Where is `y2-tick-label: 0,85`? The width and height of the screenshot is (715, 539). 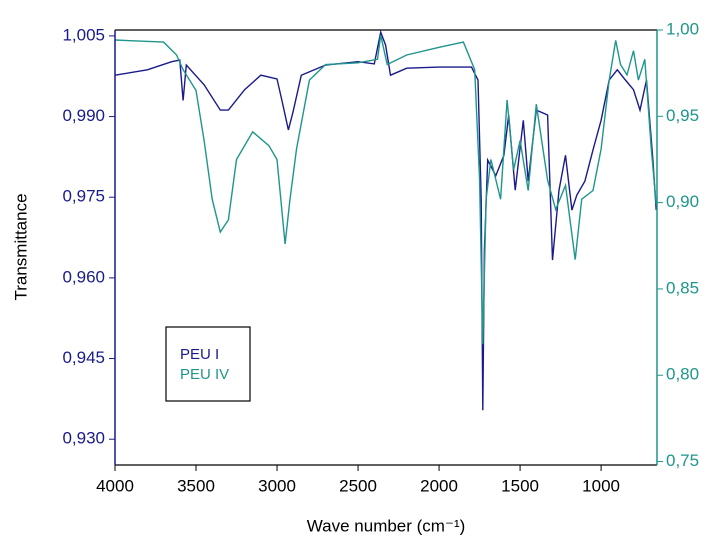 y2-tick-label: 0,85 is located at coordinates (682, 287).